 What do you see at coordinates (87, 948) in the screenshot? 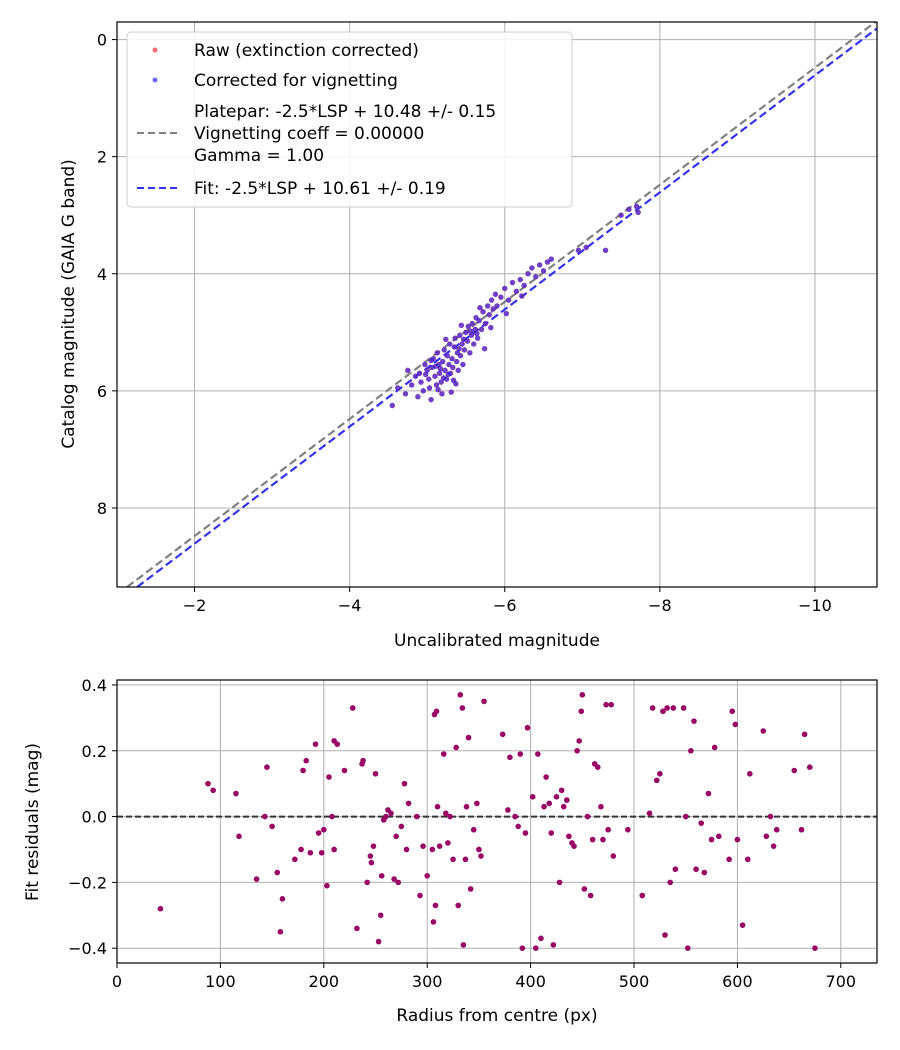
I see `bottom-y-tick-label: −0.4` at bounding box center [87, 948].